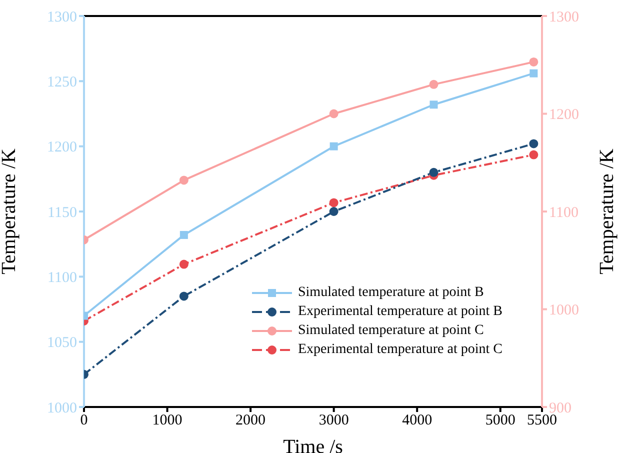 The image size is (624, 453). What do you see at coordinates (62, 343) in the screenshot?
I see `y-tick-label: 1050` at bounding box center [62, 343].